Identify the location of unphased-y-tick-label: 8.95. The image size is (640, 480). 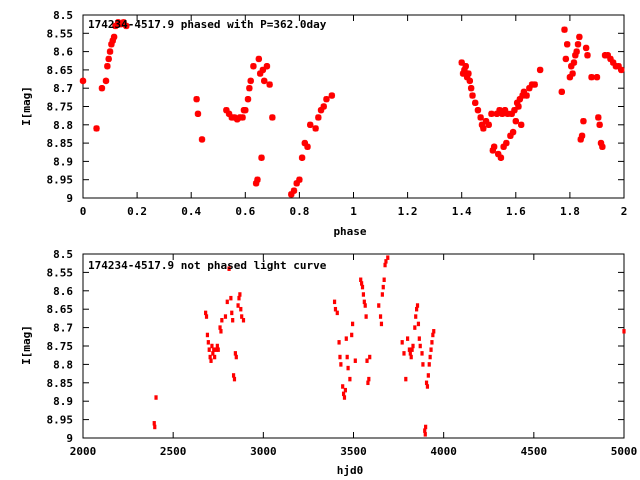
(60, 420).